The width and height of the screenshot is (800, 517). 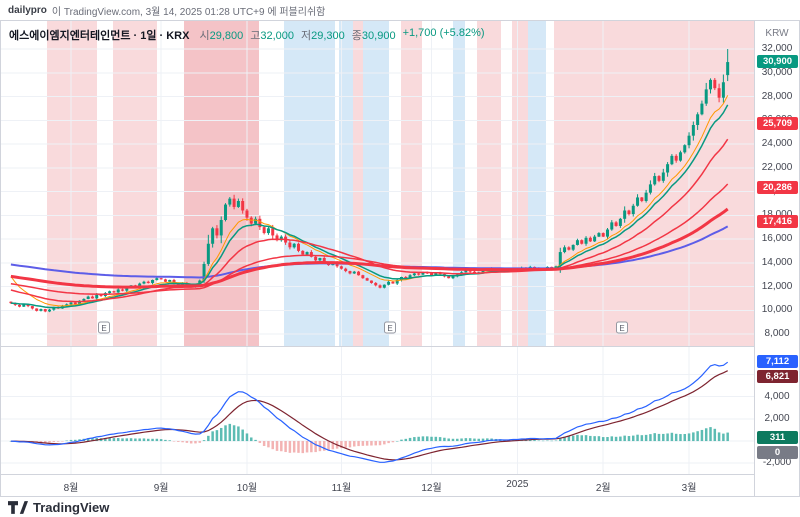 What do you see at coordinates (517, 484) in the screenshot?
I see `time-tick-label: 2025` at bounding box center [517, 484].